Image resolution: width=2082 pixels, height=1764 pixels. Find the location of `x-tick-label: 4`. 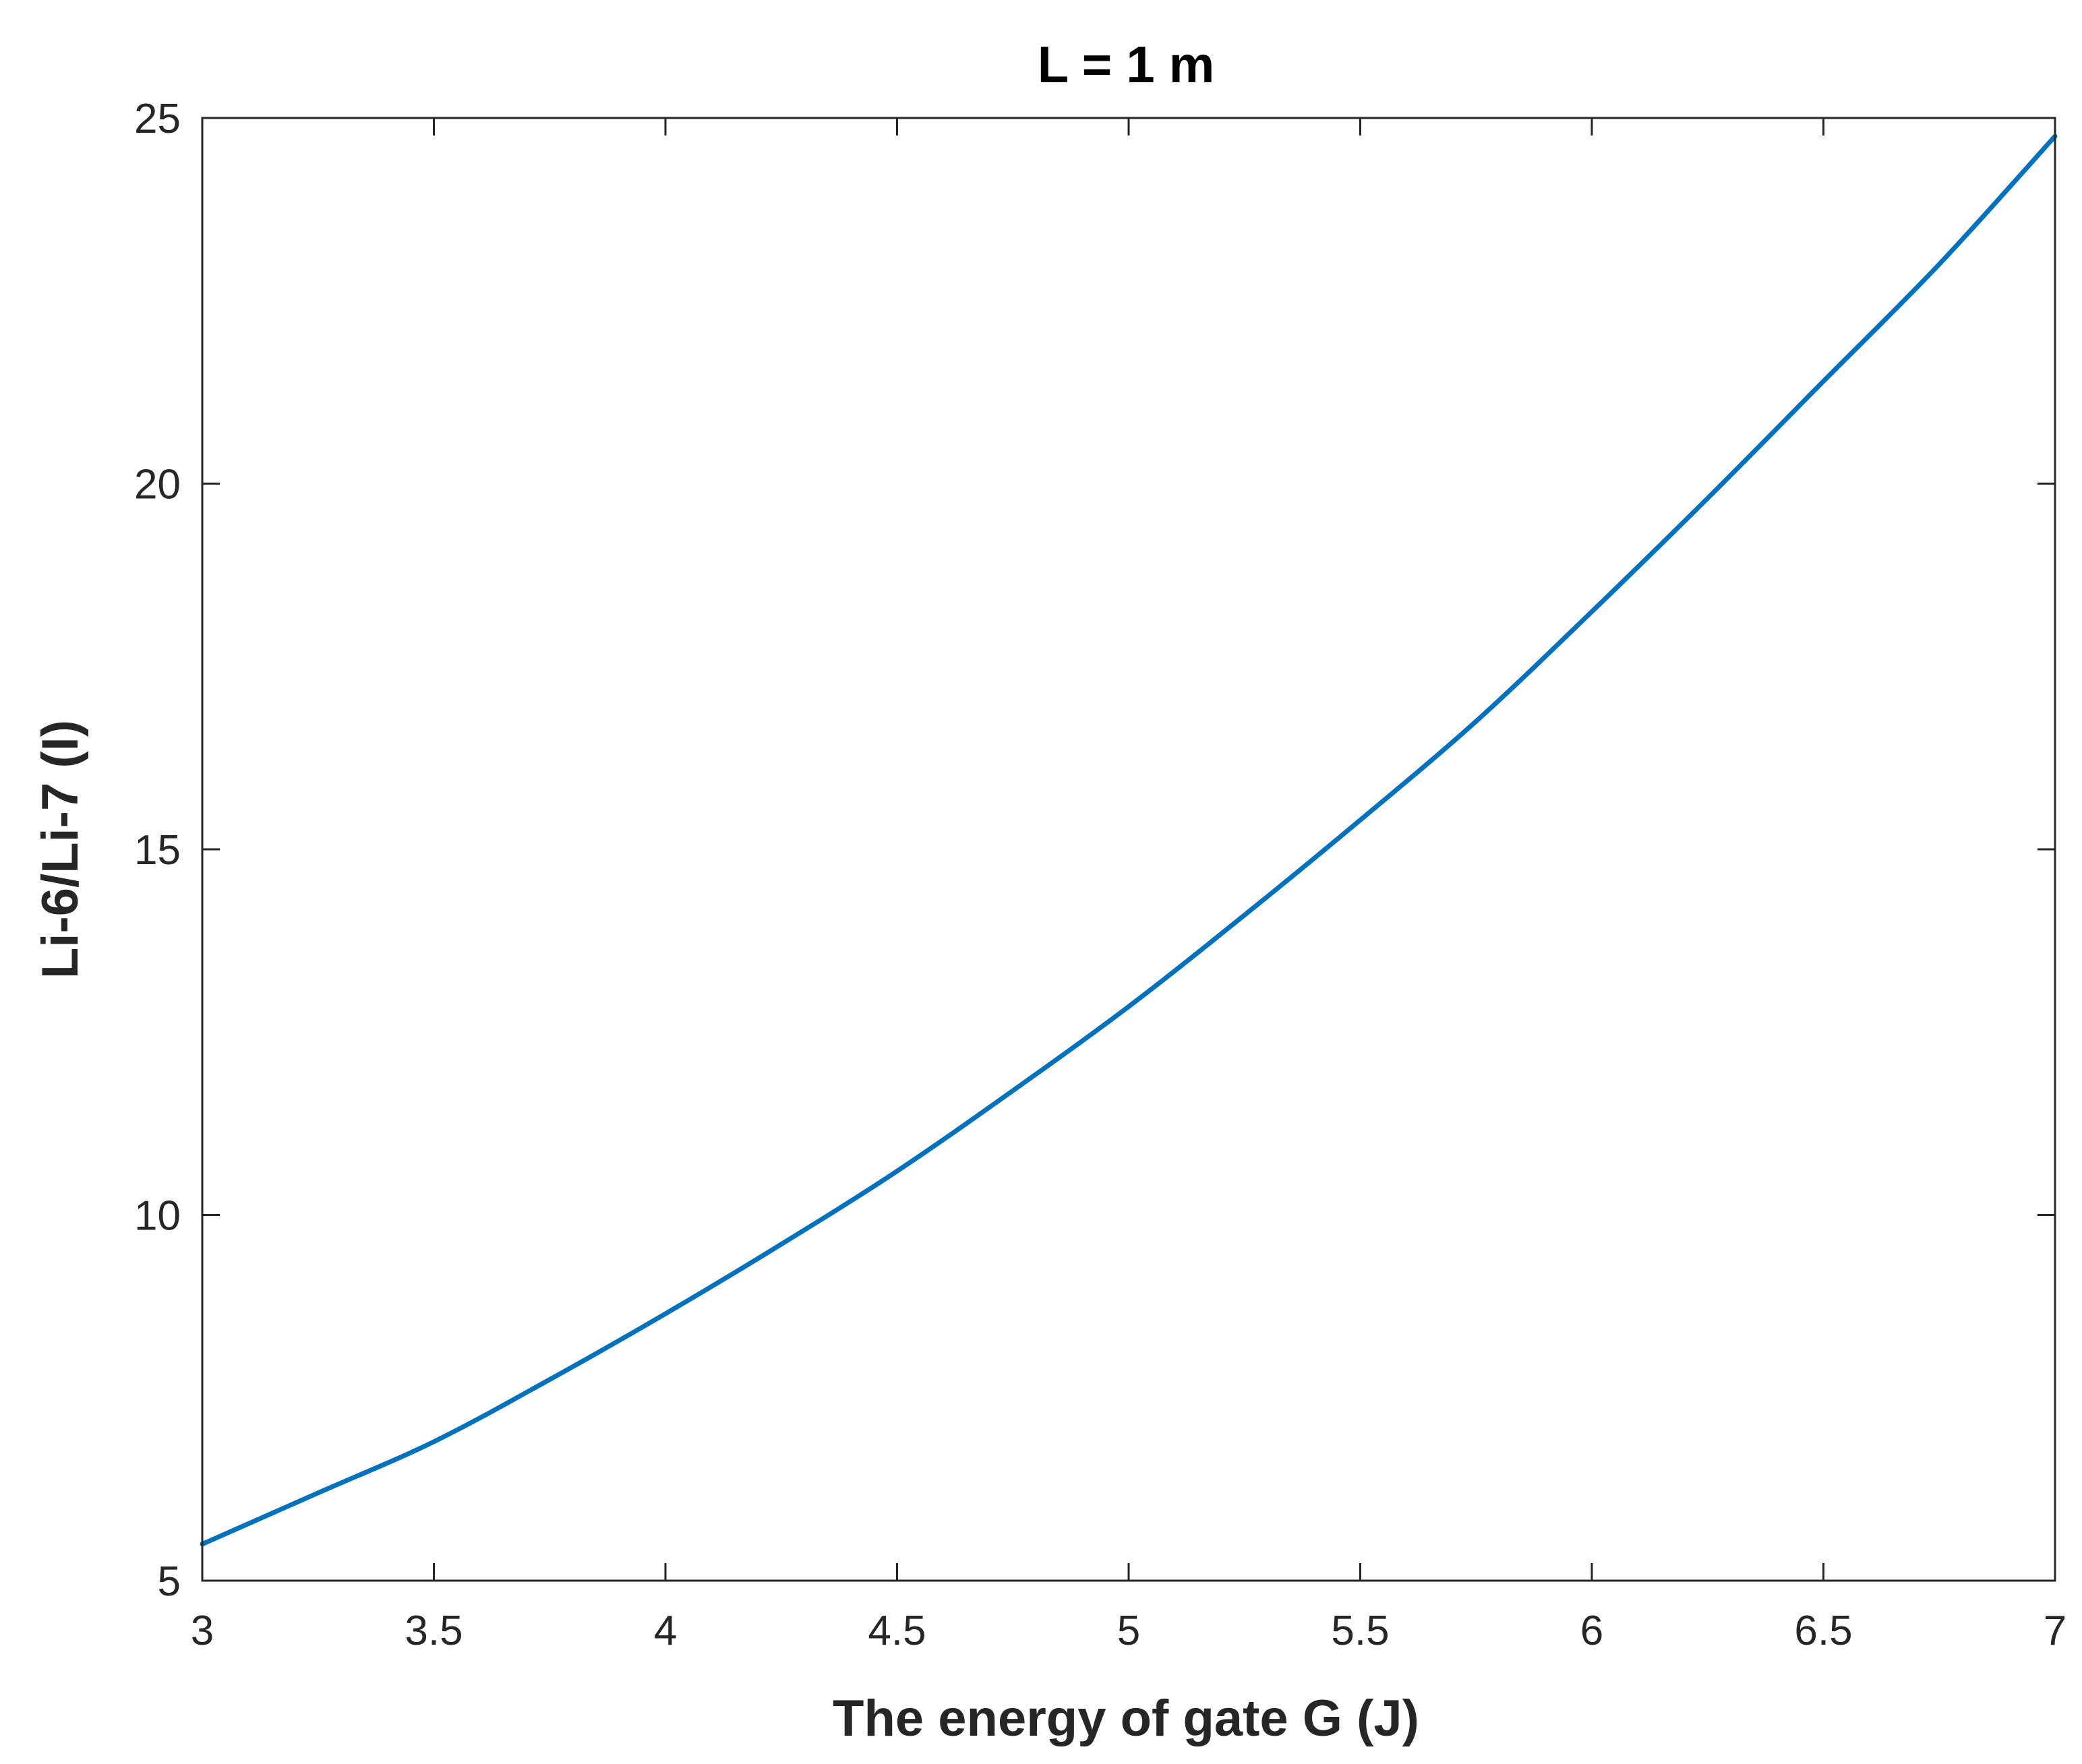

x-tick-label: 4 is located at coordinates (665, 1631).